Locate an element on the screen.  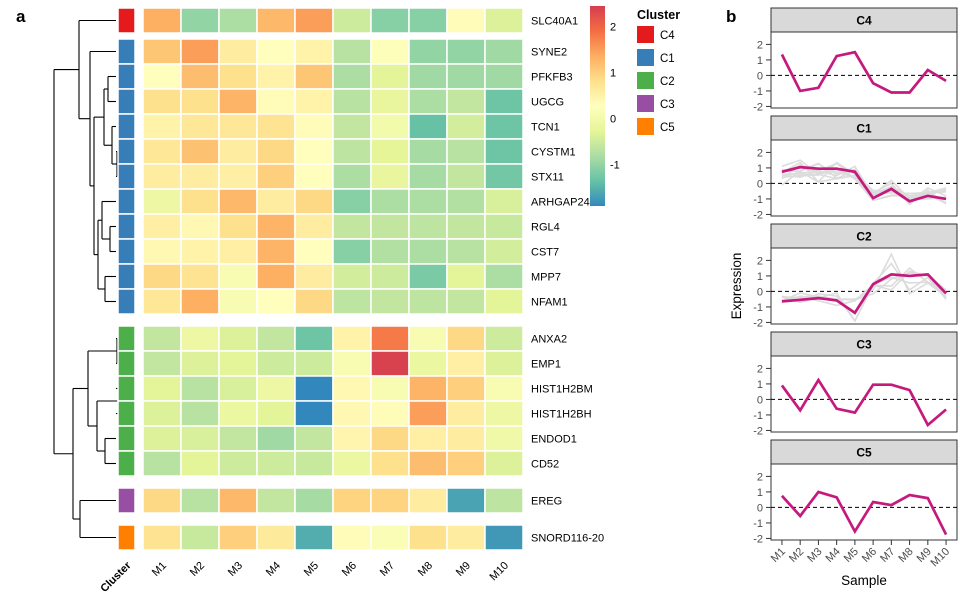
y-tick-label: -2 is located at coordinates (758, 323).